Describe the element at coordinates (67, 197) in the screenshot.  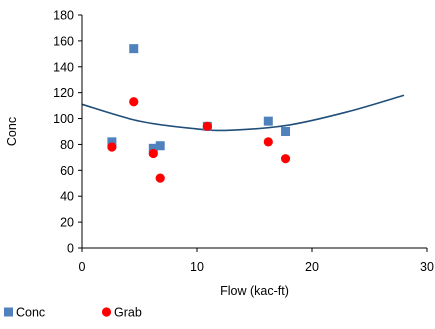
I see `y-tick-label: 40` at that location.